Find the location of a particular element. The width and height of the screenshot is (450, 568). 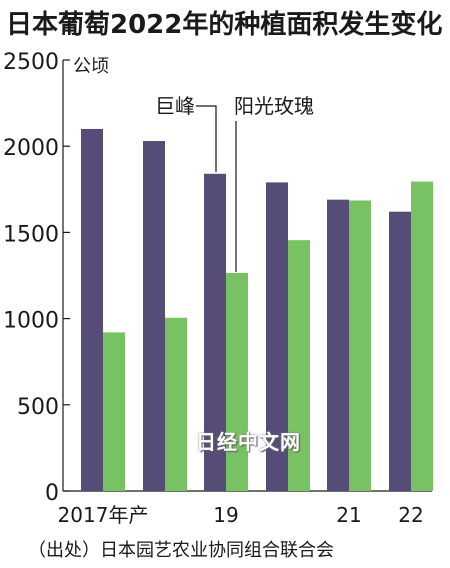

y-tick-label: 2000 is located at coordinates (31, 148).